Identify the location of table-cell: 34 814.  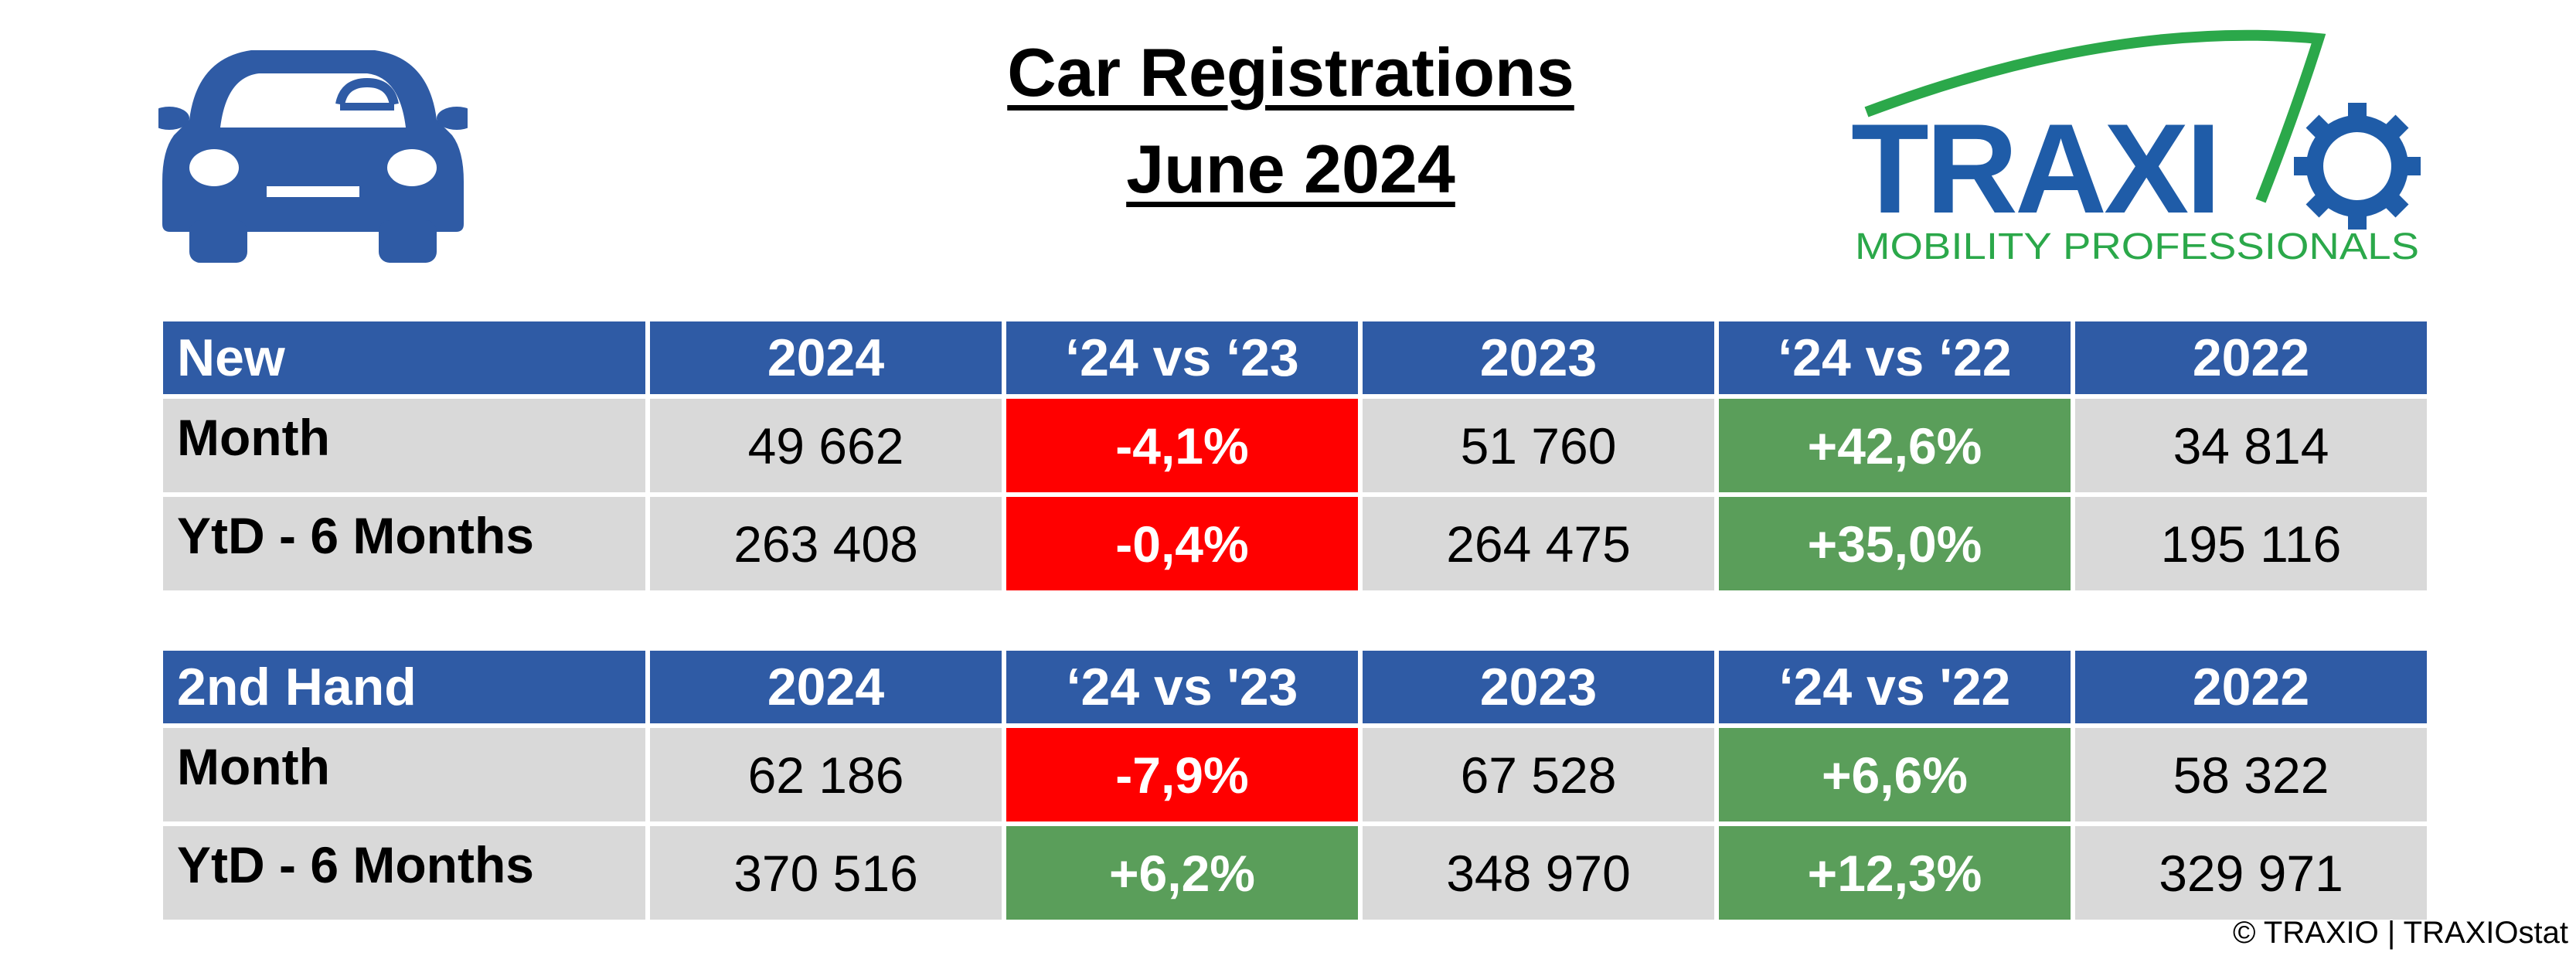
(2251, 446).